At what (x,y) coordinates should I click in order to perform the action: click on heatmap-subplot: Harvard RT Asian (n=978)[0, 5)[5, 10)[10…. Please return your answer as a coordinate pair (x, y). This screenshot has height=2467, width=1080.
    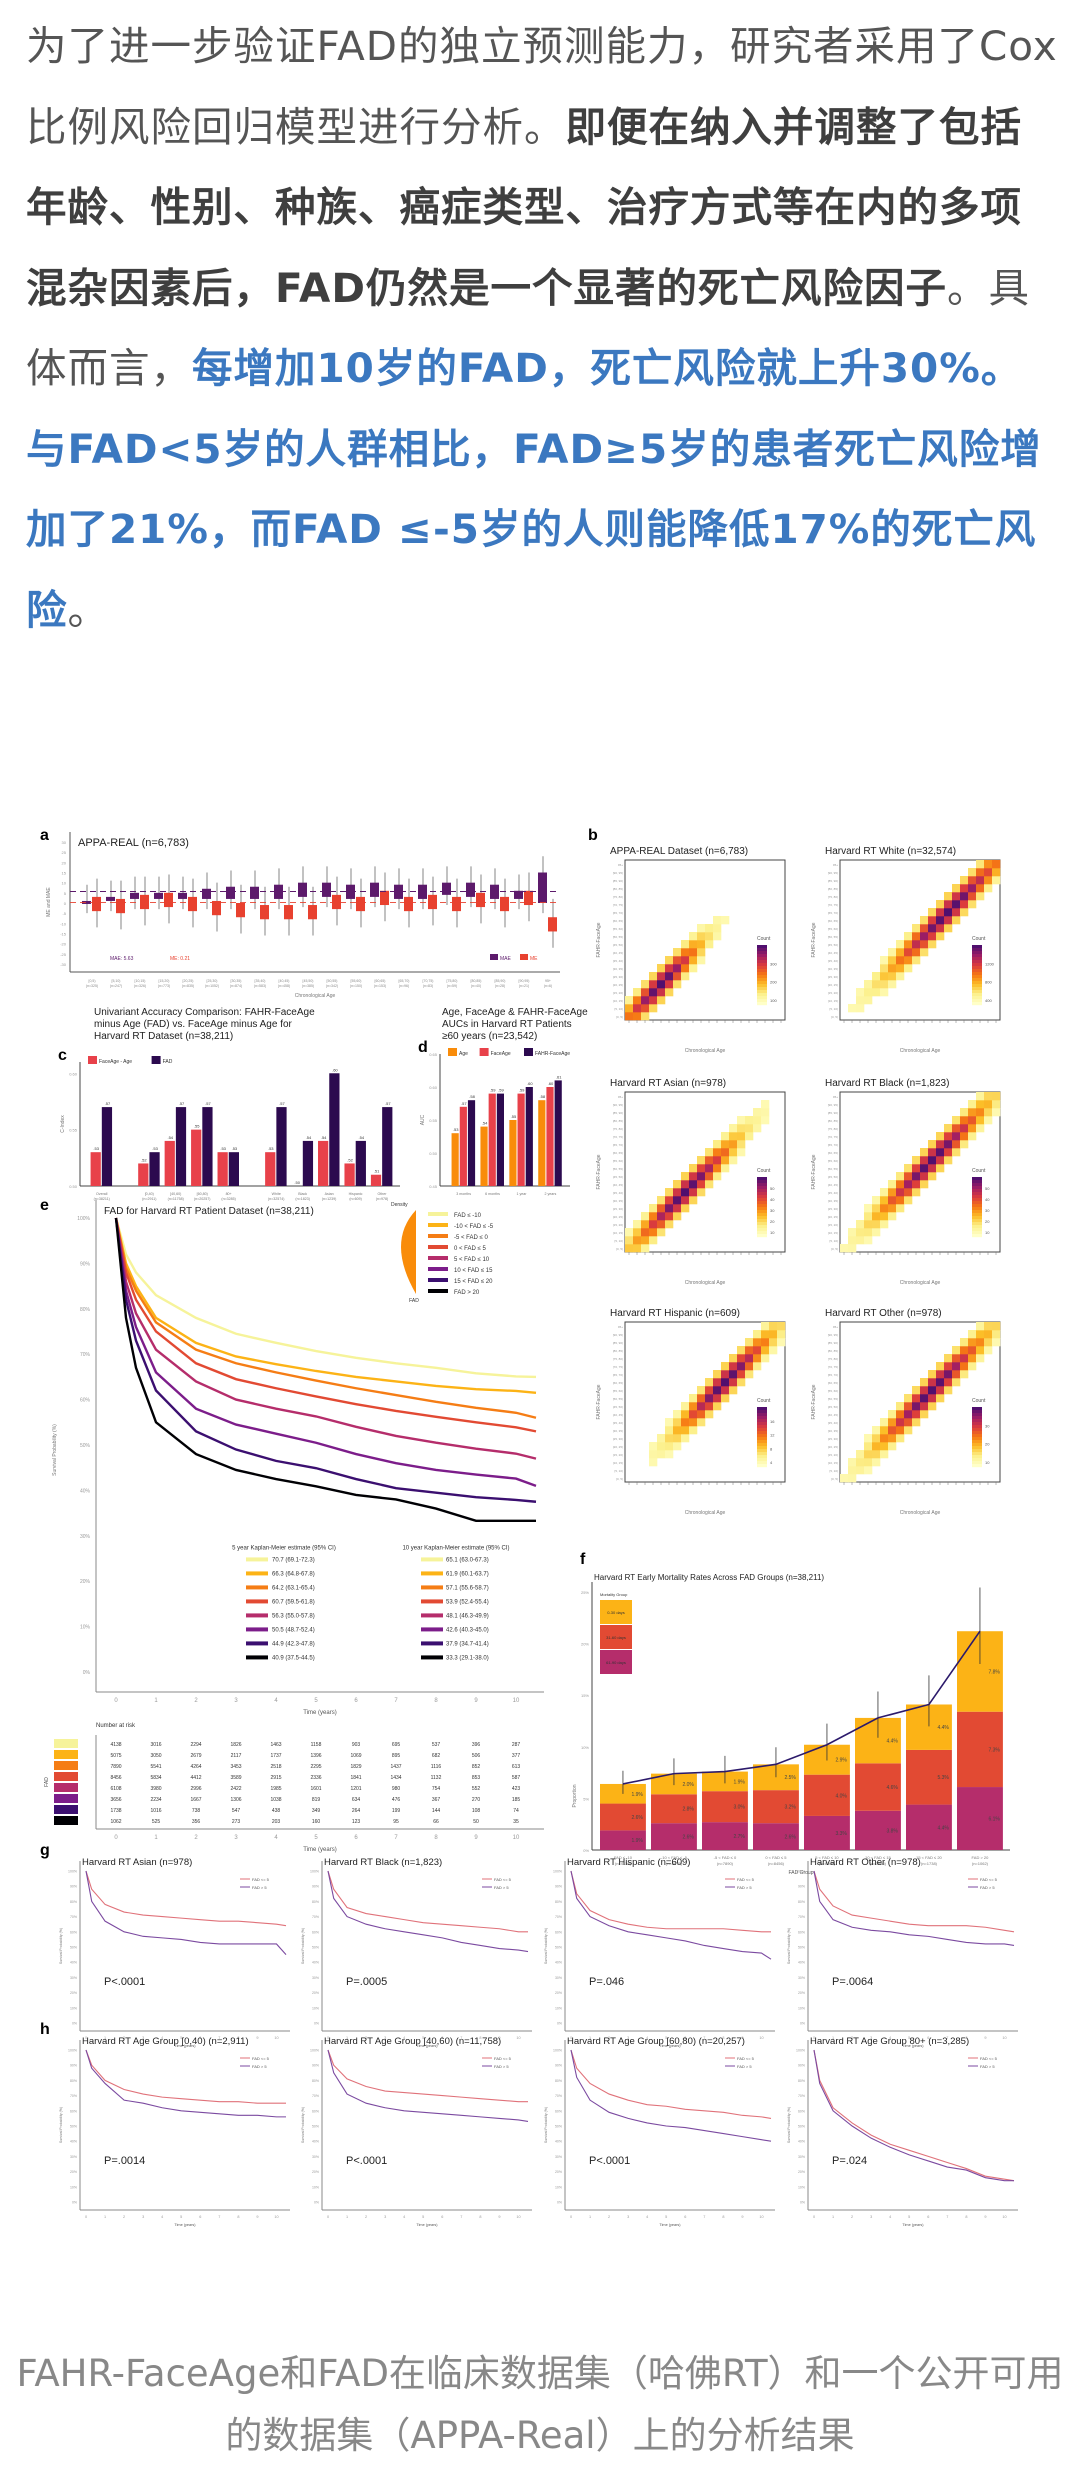
    Looking at the image, I should click on (691, 1182).